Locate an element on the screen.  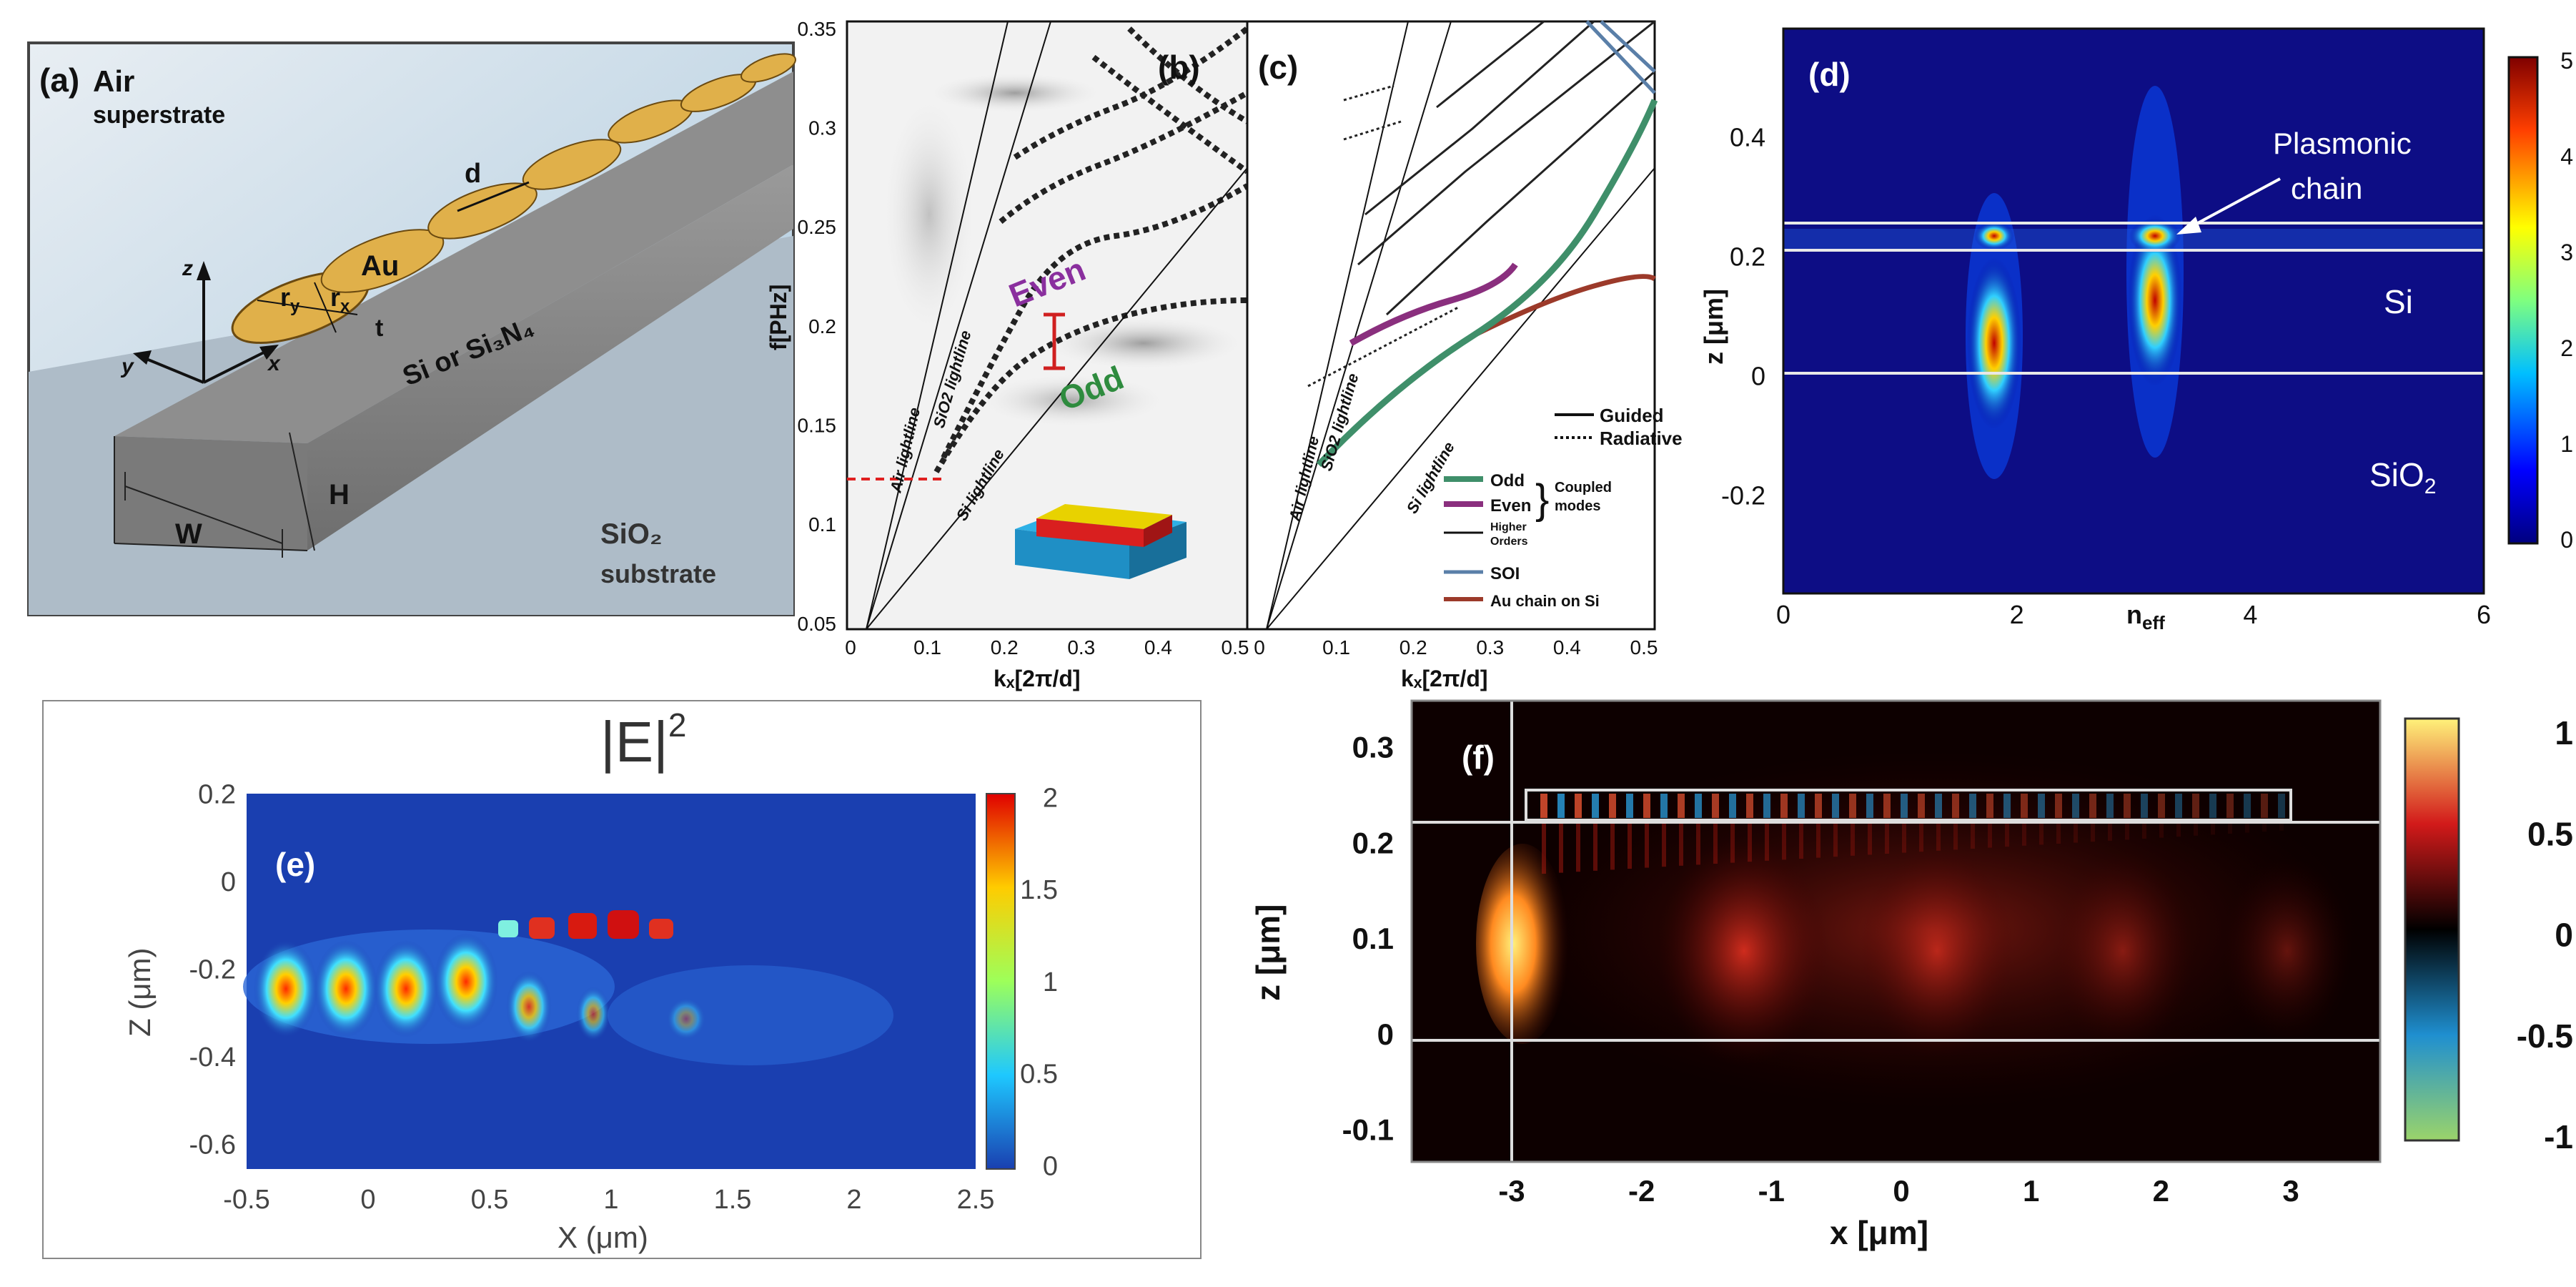
y-tick-label: -0.5 is located at coordinates (2545, 1036).